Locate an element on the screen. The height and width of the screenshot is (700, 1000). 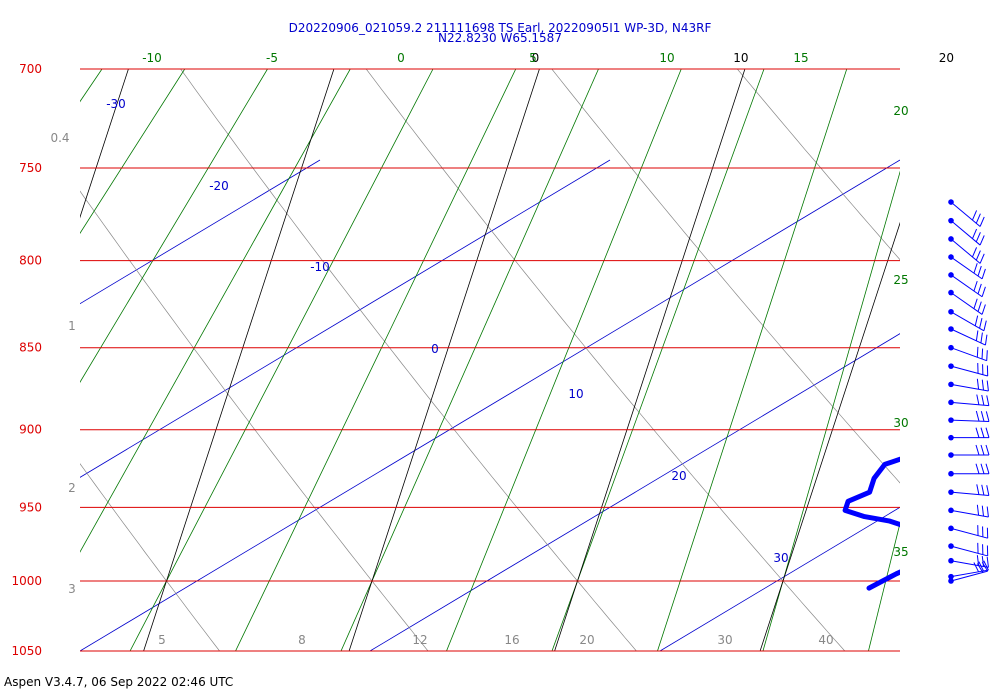
moist-adiabat-label: -10 is located at coordinates (152, 58).